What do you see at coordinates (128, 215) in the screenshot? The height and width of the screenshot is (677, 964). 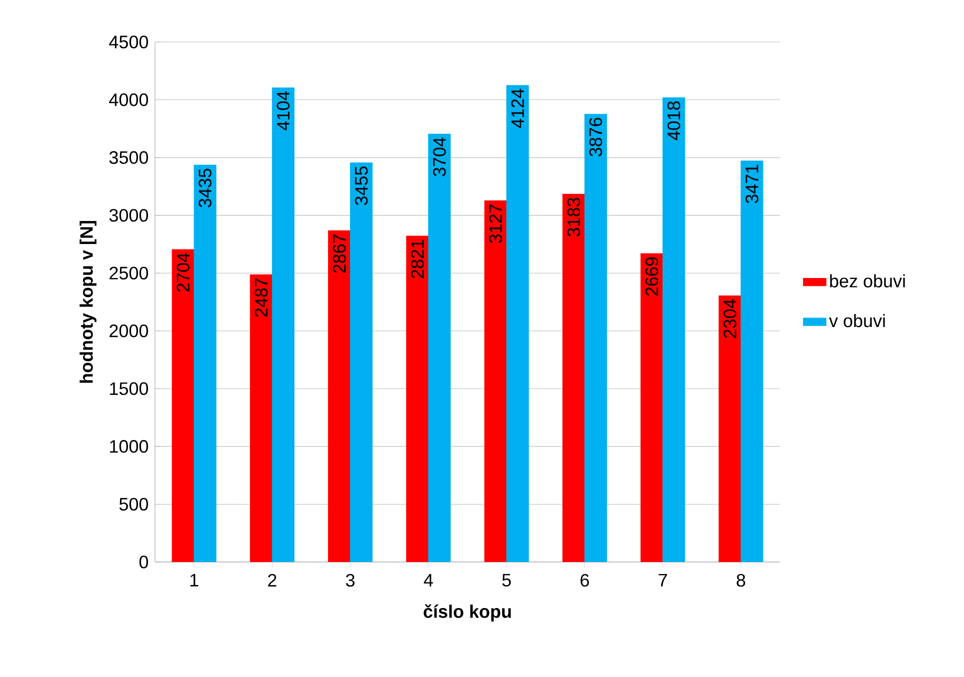 I see `y-tick-label: 3000` at bounding box center [128, 215].